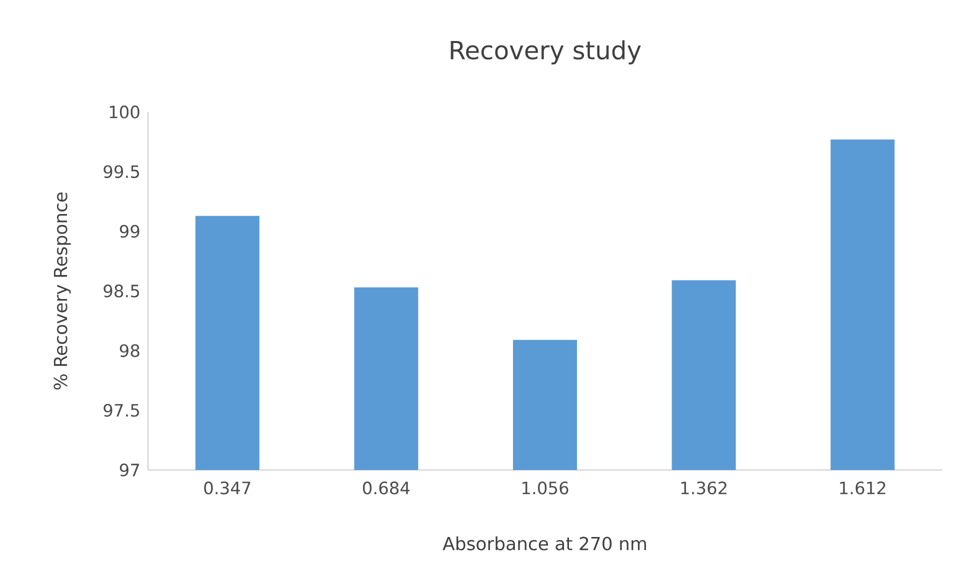  I want to click on y-tick-label: 100, so click(125, 112).